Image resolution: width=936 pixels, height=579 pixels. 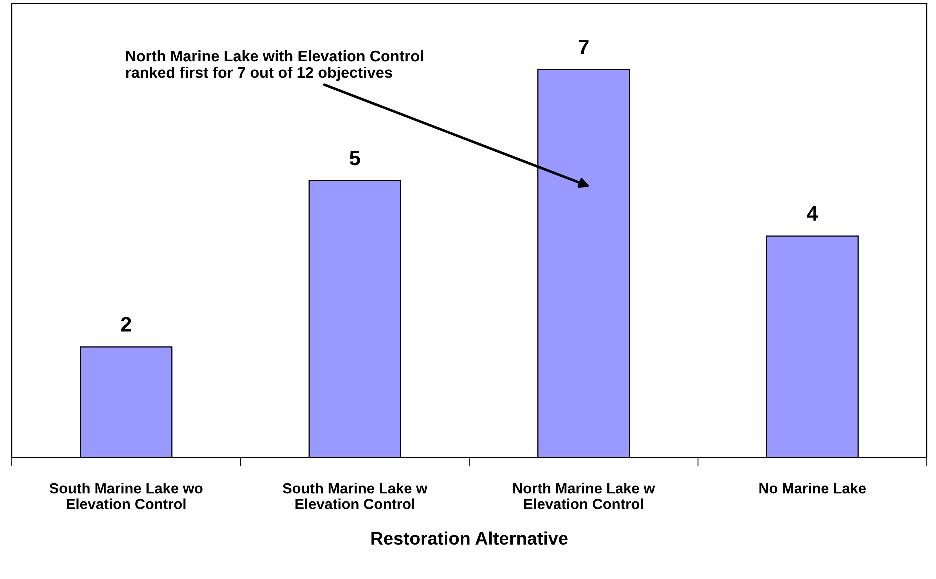 What do you see at coordinates (275, 66) in the screenshot?
I see `annotation: North Marine Lake with Elevation Control ranked first for 7 out of 12 objectives` at bounding box center [275, 66].